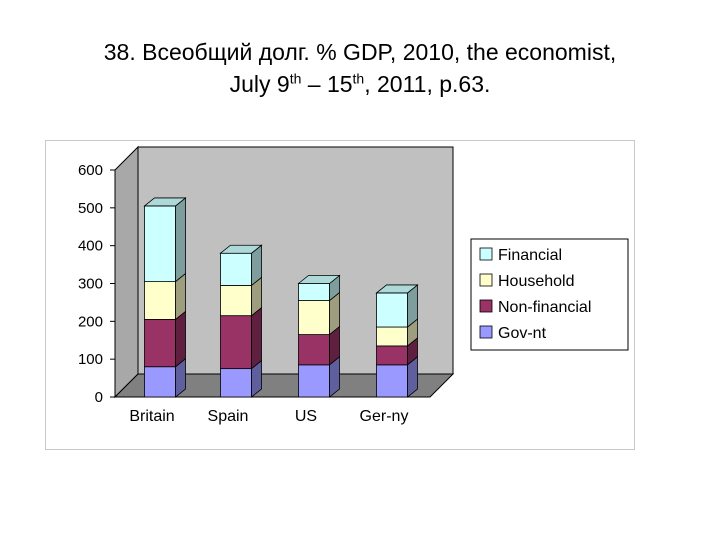  I want to click on title-sup-2: th, so click(358, 78).